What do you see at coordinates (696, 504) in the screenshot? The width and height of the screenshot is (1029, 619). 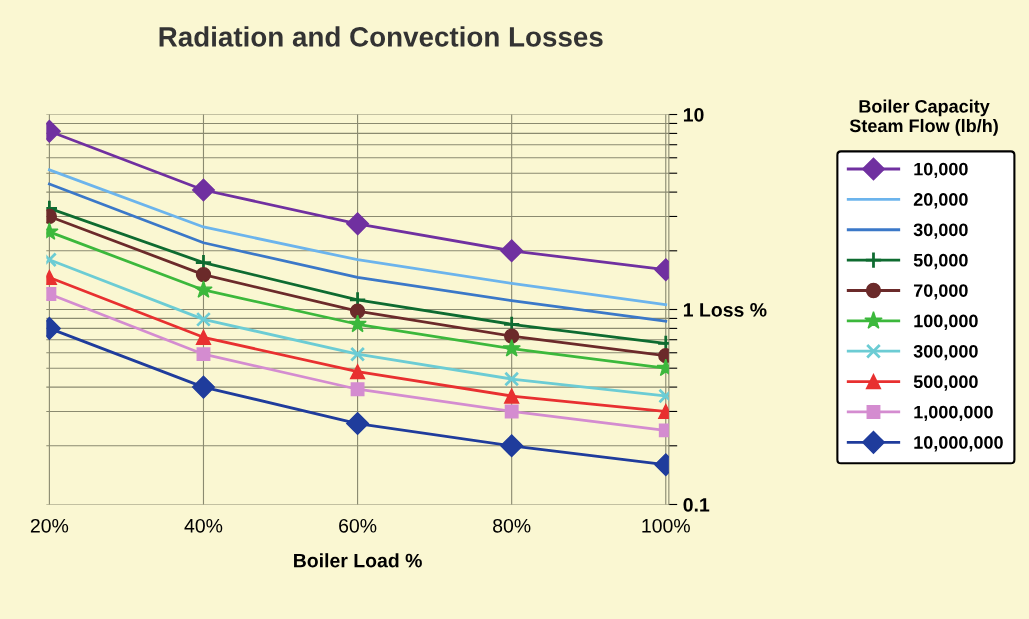 I see `y-tick-label: 0.1` at bounding box center [696, 504].